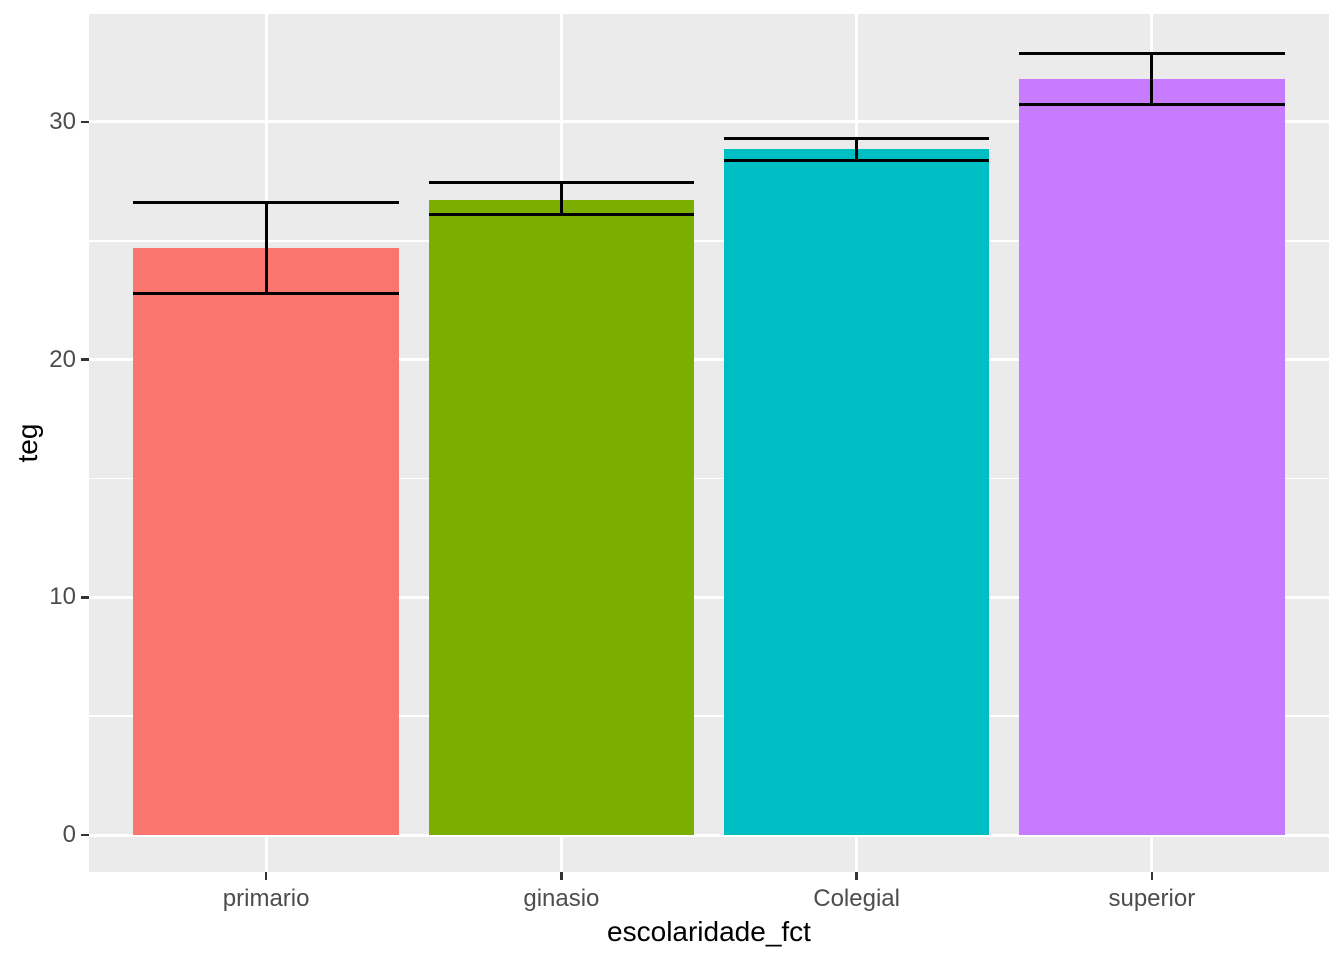  I want to click on errorbar-cap-lower-superior, so click(1152, 104).